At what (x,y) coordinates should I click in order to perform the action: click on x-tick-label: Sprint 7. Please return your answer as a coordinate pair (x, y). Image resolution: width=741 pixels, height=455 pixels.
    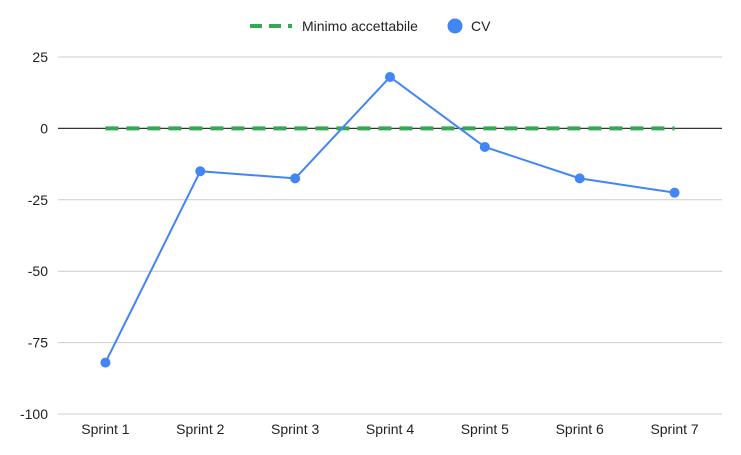
    Looking at the image, I should click on (674, 429).